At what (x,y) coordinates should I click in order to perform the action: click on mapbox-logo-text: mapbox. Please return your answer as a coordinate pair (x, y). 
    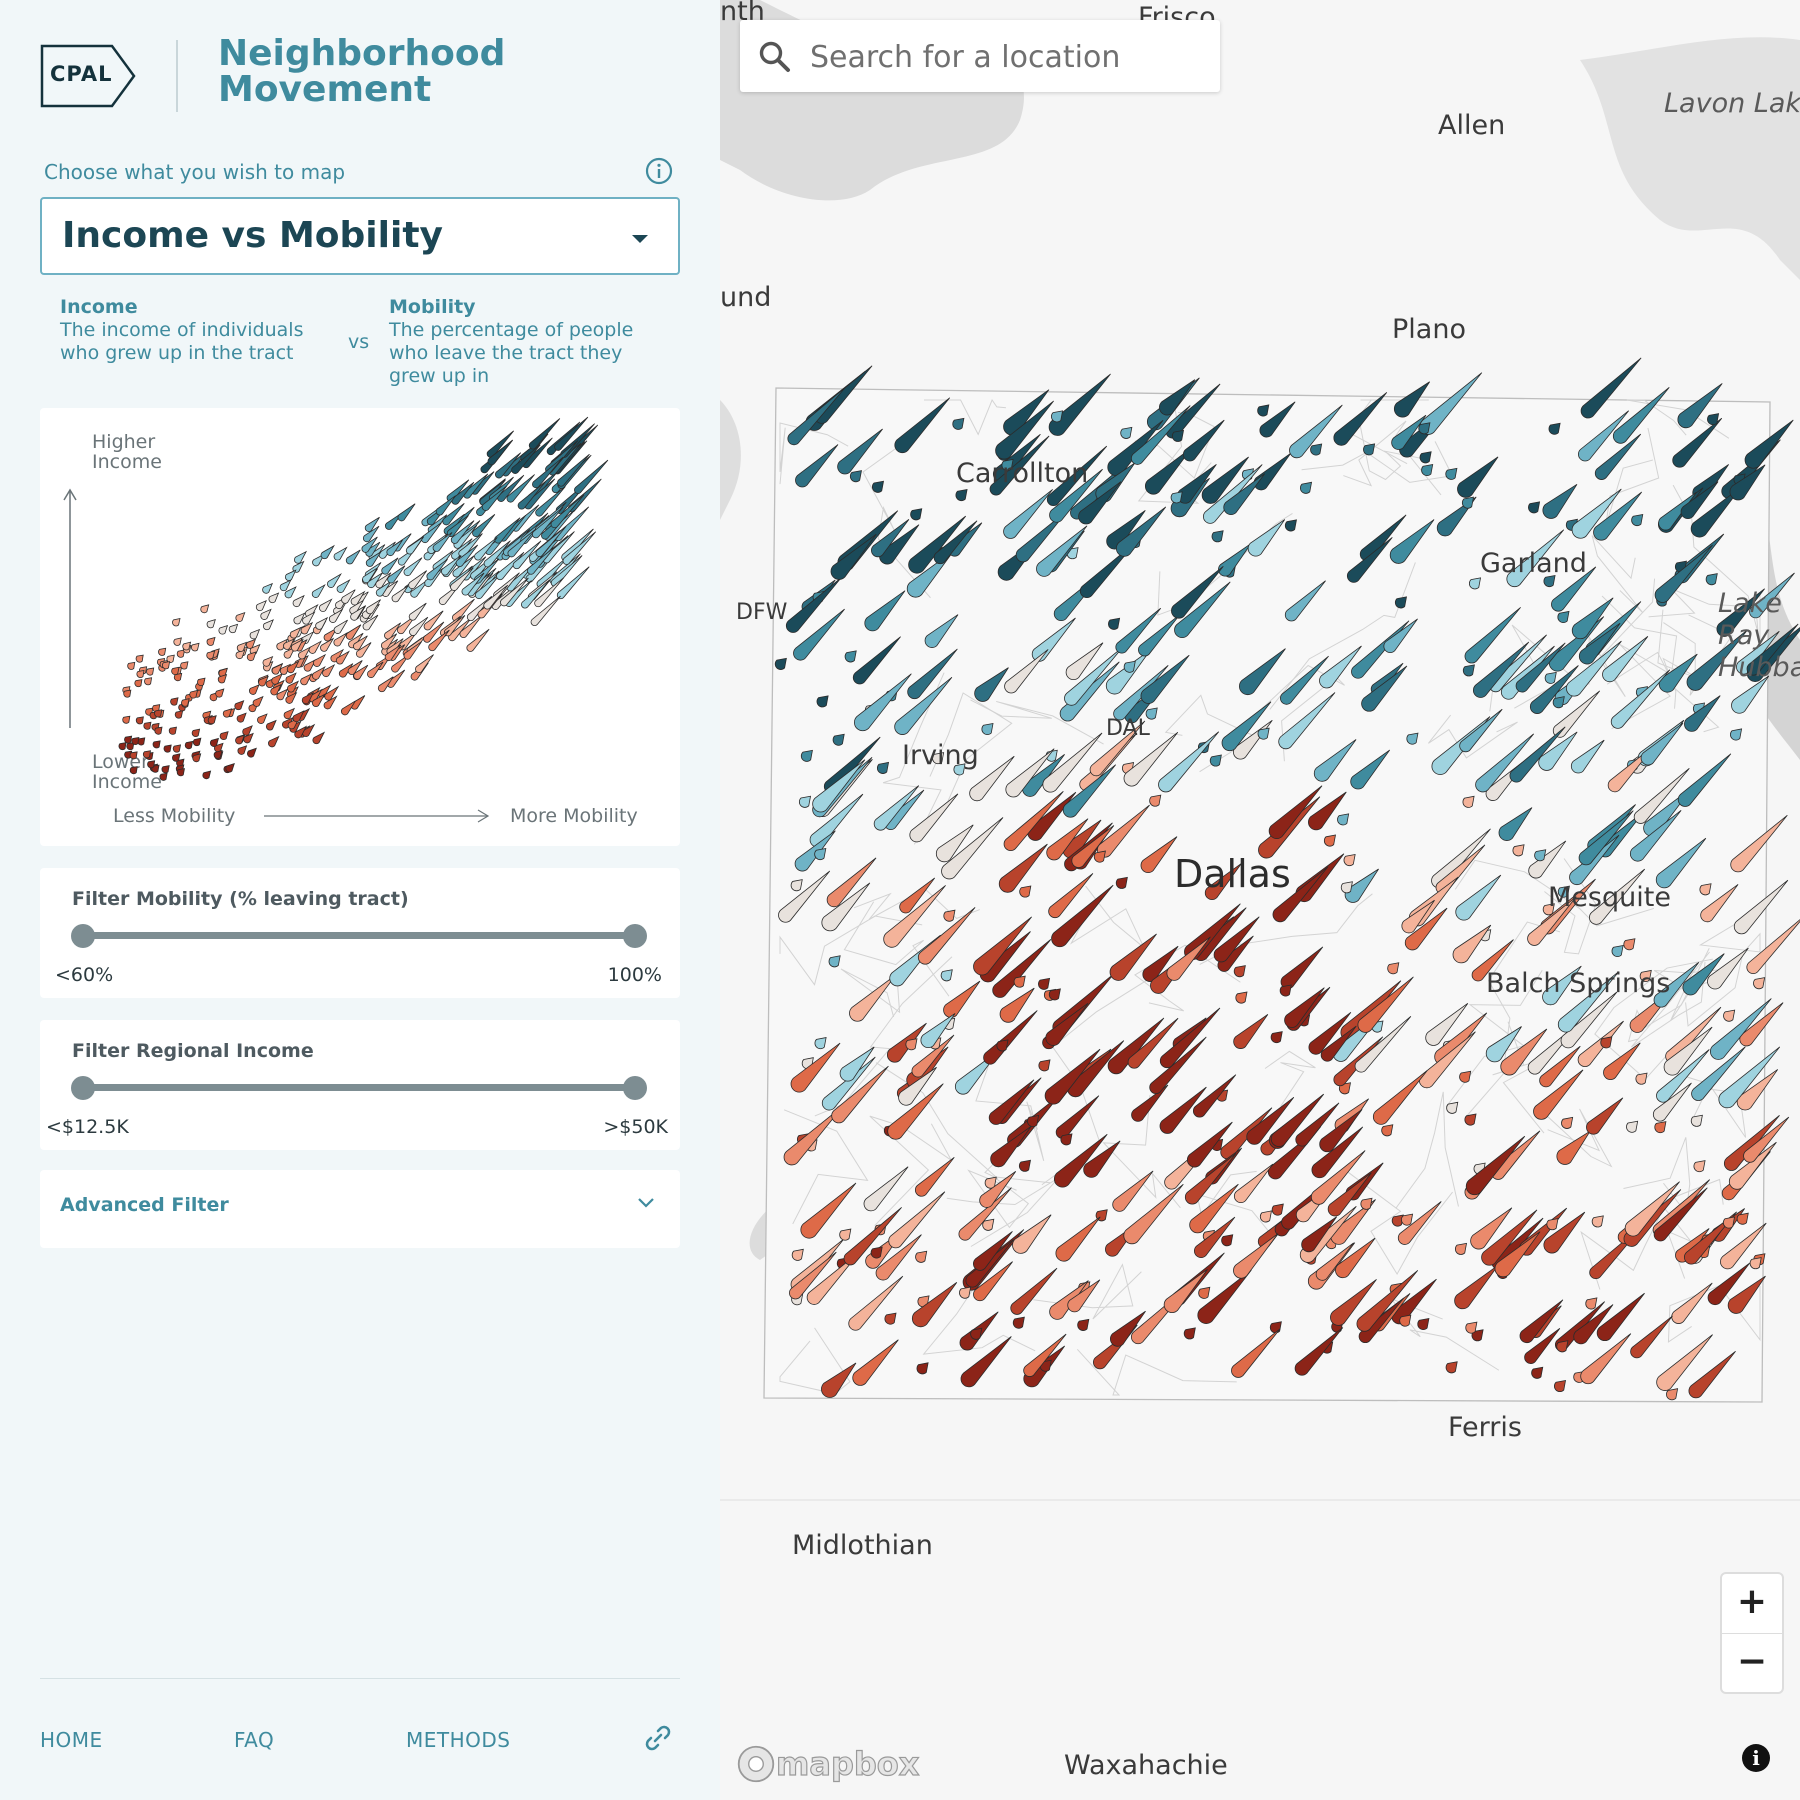
    Looking at the image, I should click on (847, 1763).